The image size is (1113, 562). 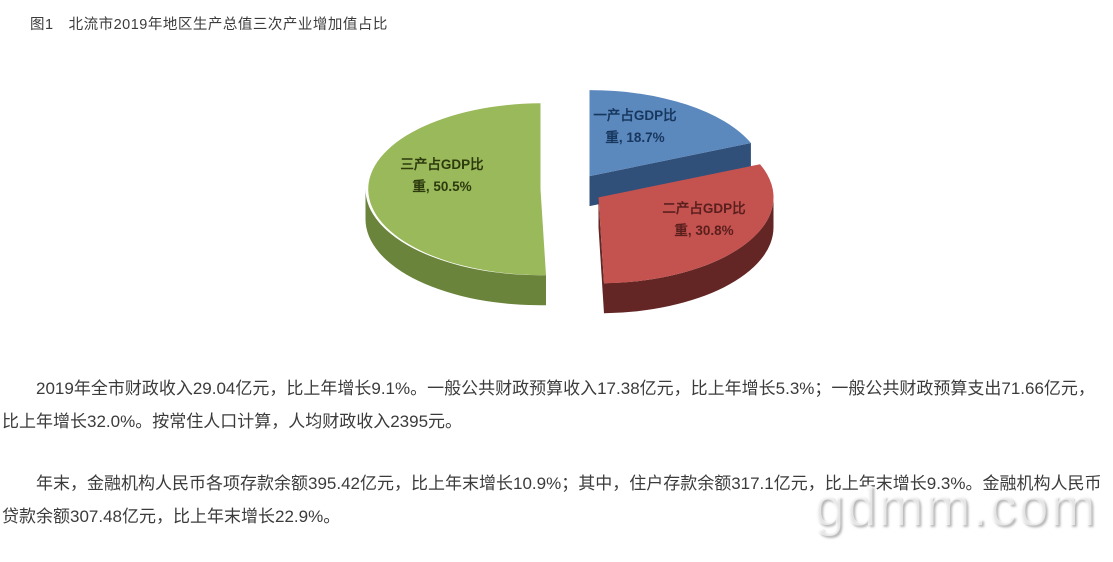 I want to click on pie-label-line: 三产占GDP比, so click(x=442, y=164).